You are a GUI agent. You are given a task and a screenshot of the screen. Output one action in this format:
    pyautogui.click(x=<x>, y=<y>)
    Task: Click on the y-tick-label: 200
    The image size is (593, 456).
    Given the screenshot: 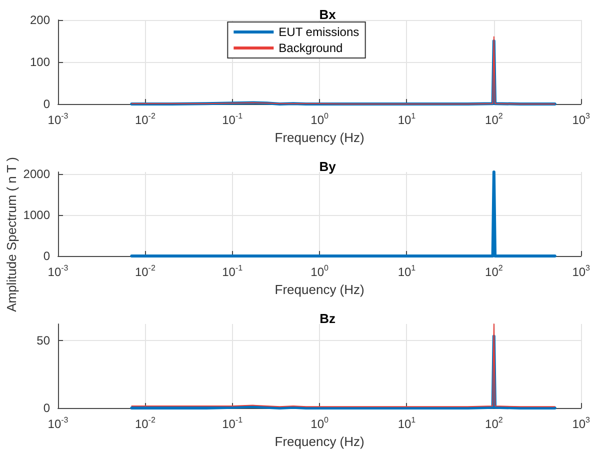 What is the action you would take?
    pyautogui.click(x=40, y=20)
    